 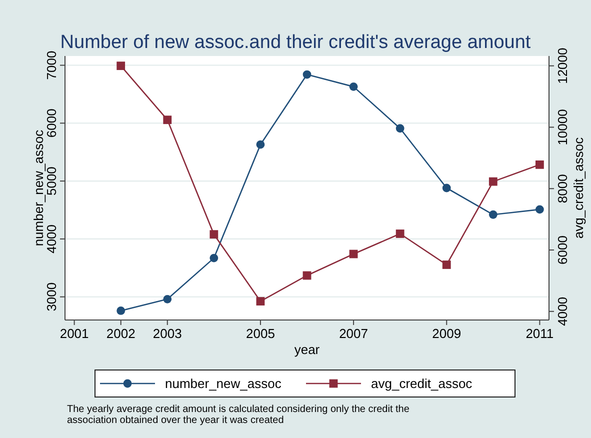 What do you see at coordinates (562, 189) in the screenshot?
I see `y2-tick-label: 8000` at bounding box center [562, 189].